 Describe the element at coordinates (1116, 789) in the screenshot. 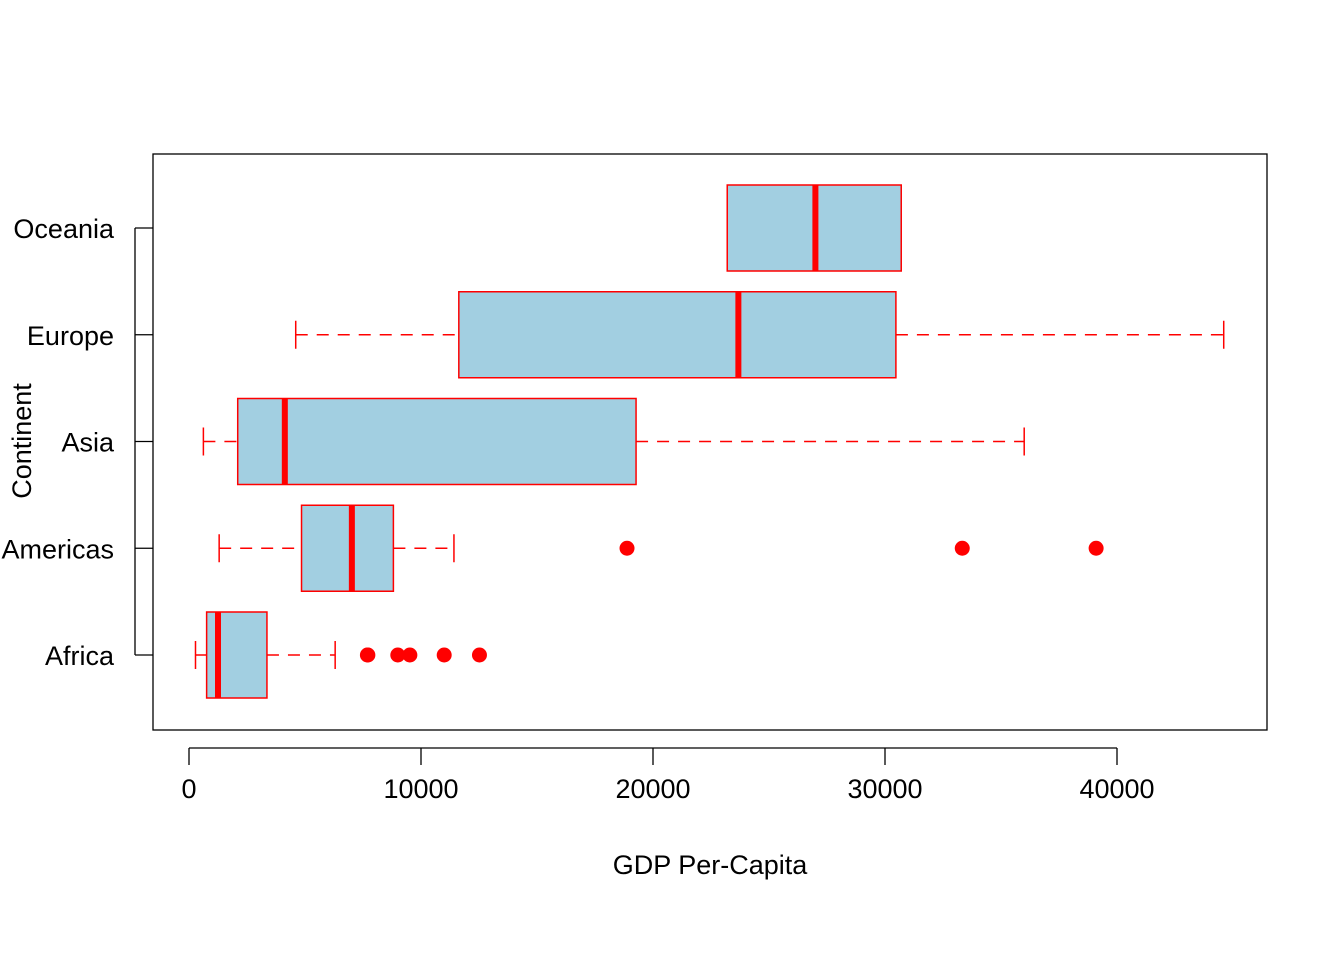

I see `x-tick-label: 40000` at that location.